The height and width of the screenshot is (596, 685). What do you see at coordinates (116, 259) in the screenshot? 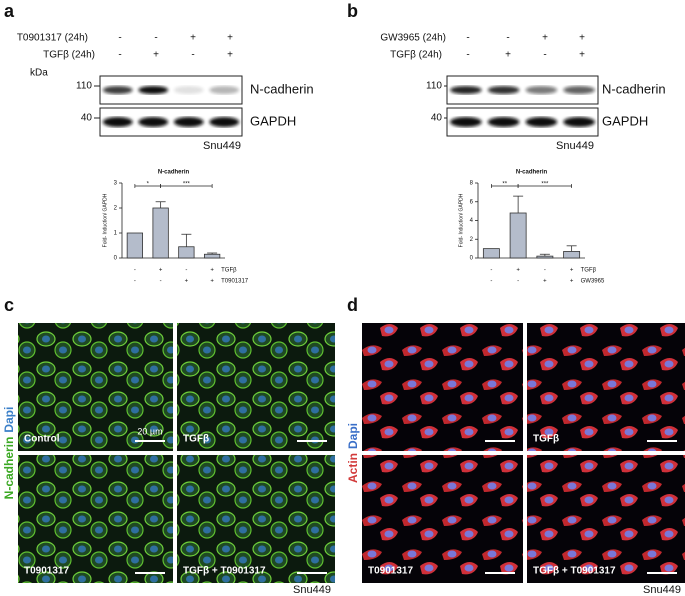
I see `y-tick-label: 0` at bounding box center [116, 259].